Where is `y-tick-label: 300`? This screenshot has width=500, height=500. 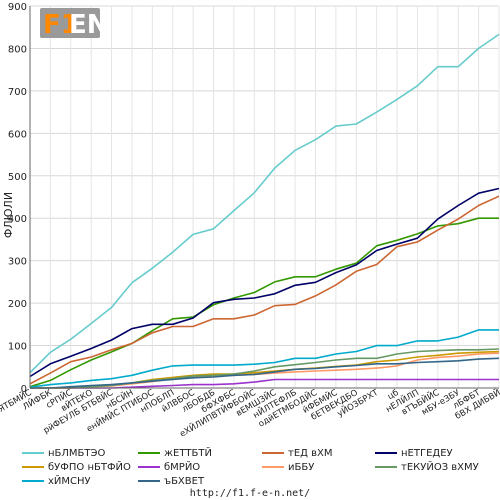 y-tick-label: 300 is located at coordinates (17, 262).